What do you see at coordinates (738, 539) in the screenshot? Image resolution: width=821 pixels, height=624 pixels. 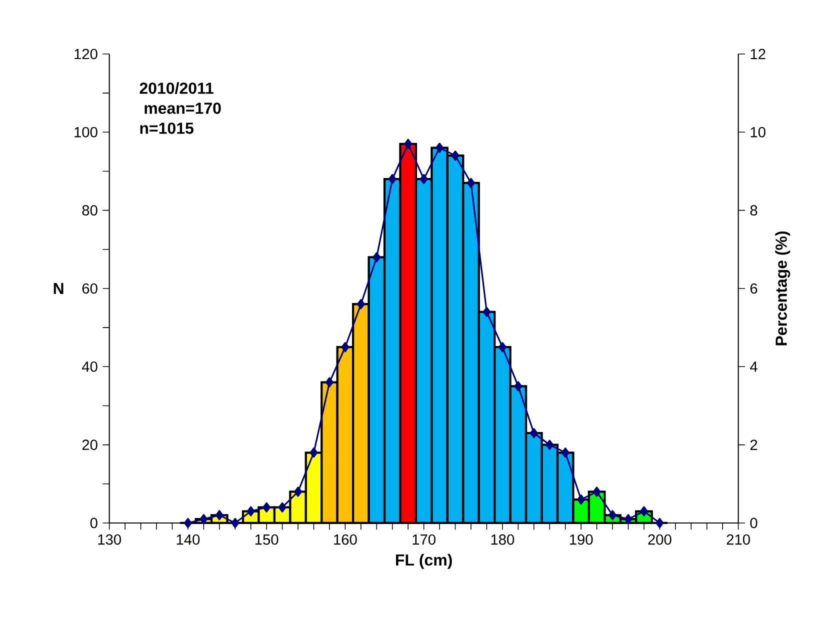 I see `x-tick-label: 210` at bounding box center [738, 539].